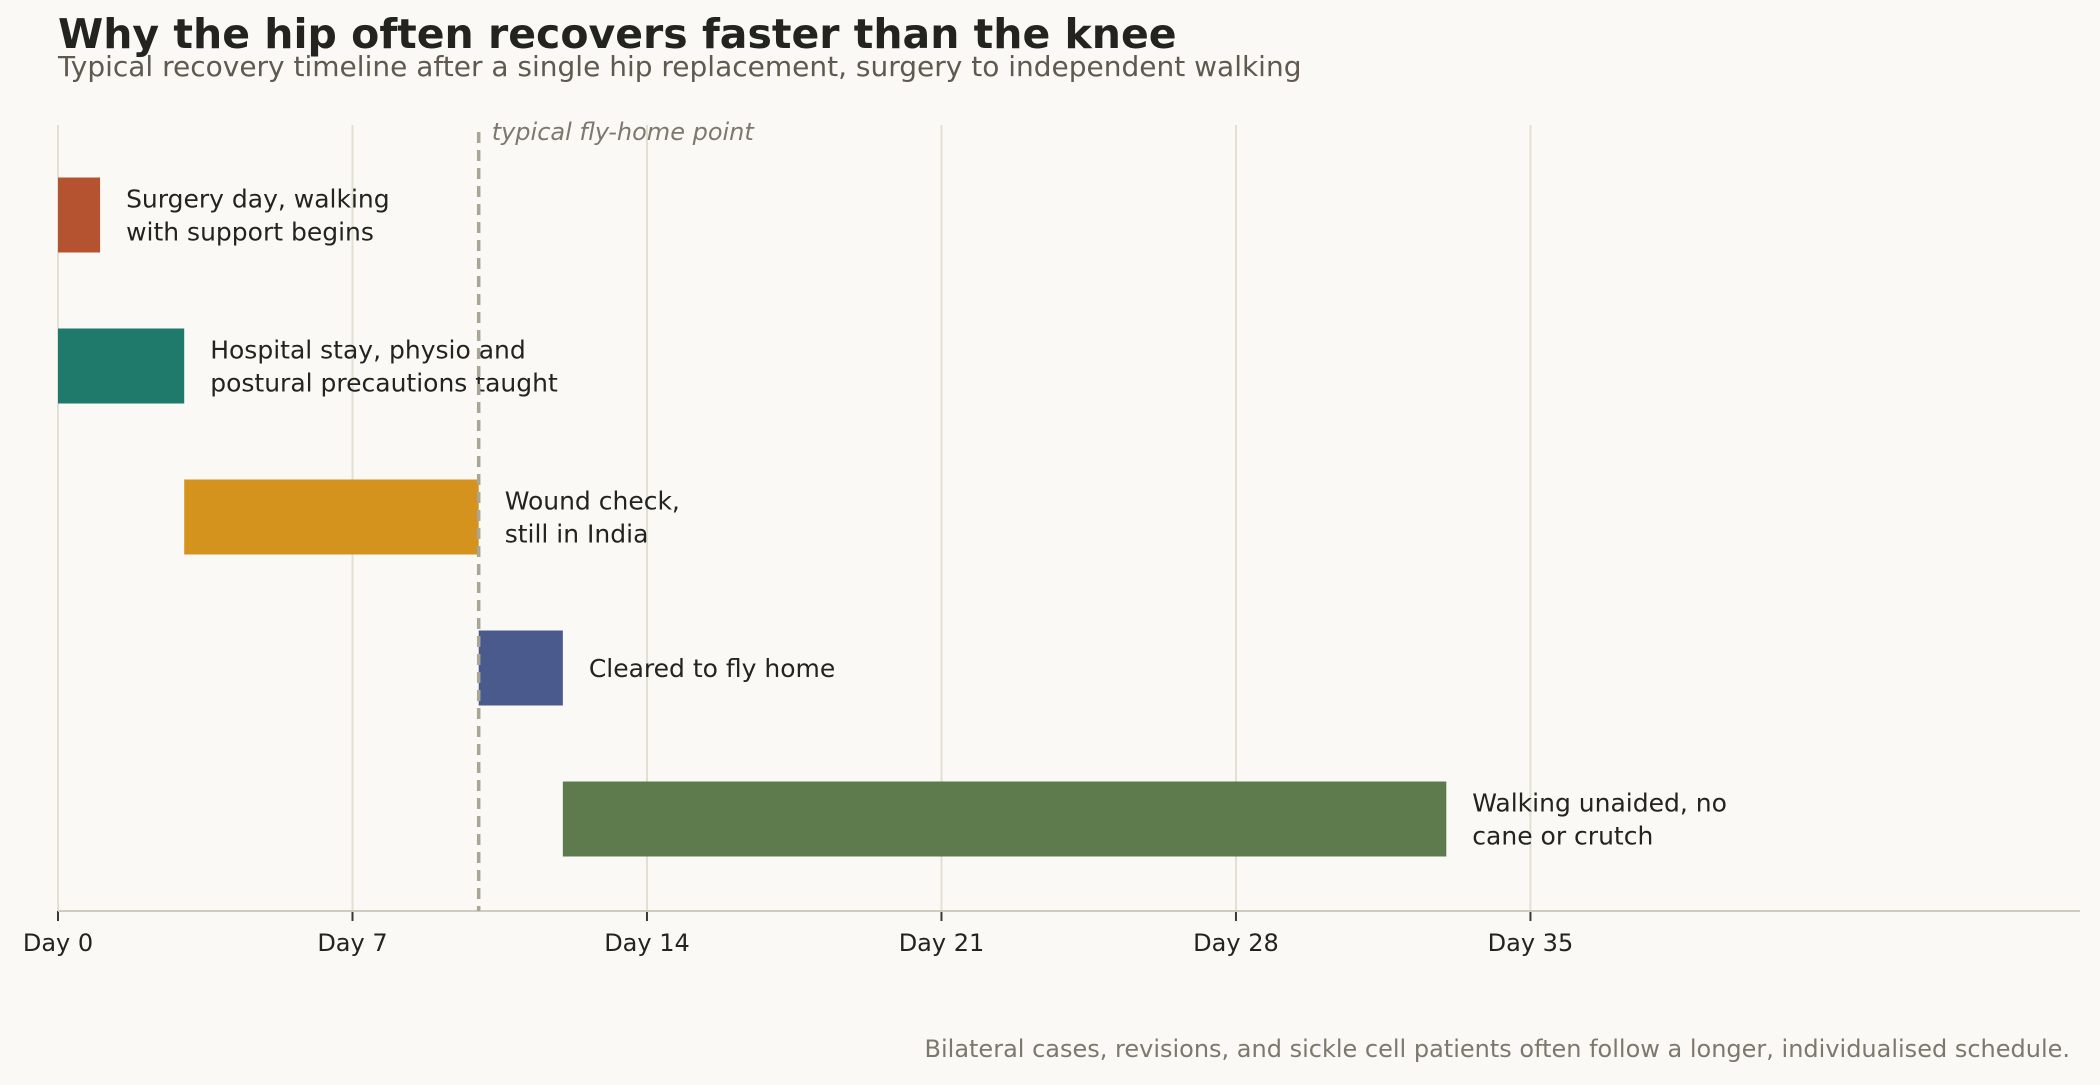 This screenshot has height=1085, width=2100. What do you see at coordinates (712, 668) in the screenshot?
I see `phase-label: Cleared to fly home` at bounding box center [712, 668].